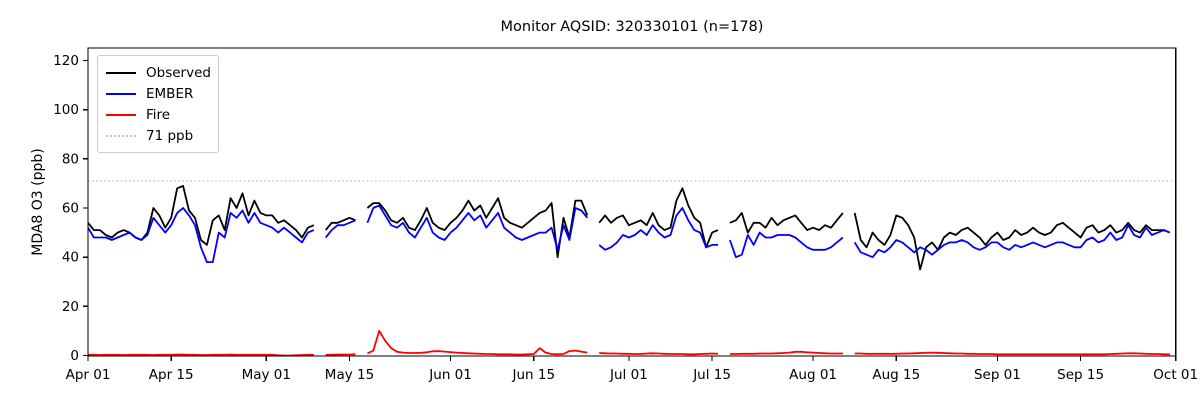 This screenshot has width=1200, height=400. Describe the element at coordinates (1080, 375) in the screenshot. I see `x-tick-label: Sep 15` at that location.